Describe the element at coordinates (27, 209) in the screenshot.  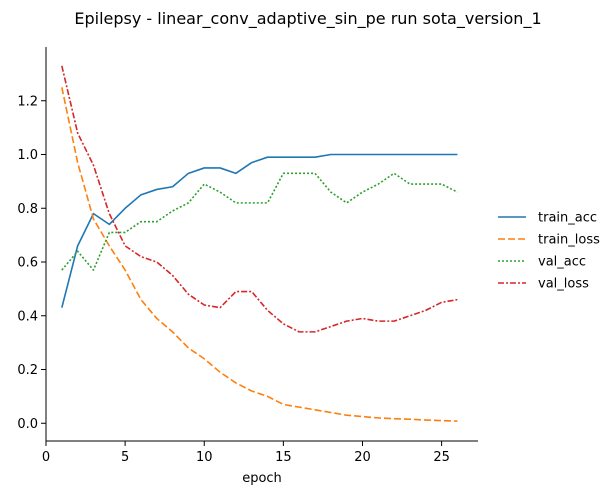
I see `y-tick-label: 0.8` at that location.